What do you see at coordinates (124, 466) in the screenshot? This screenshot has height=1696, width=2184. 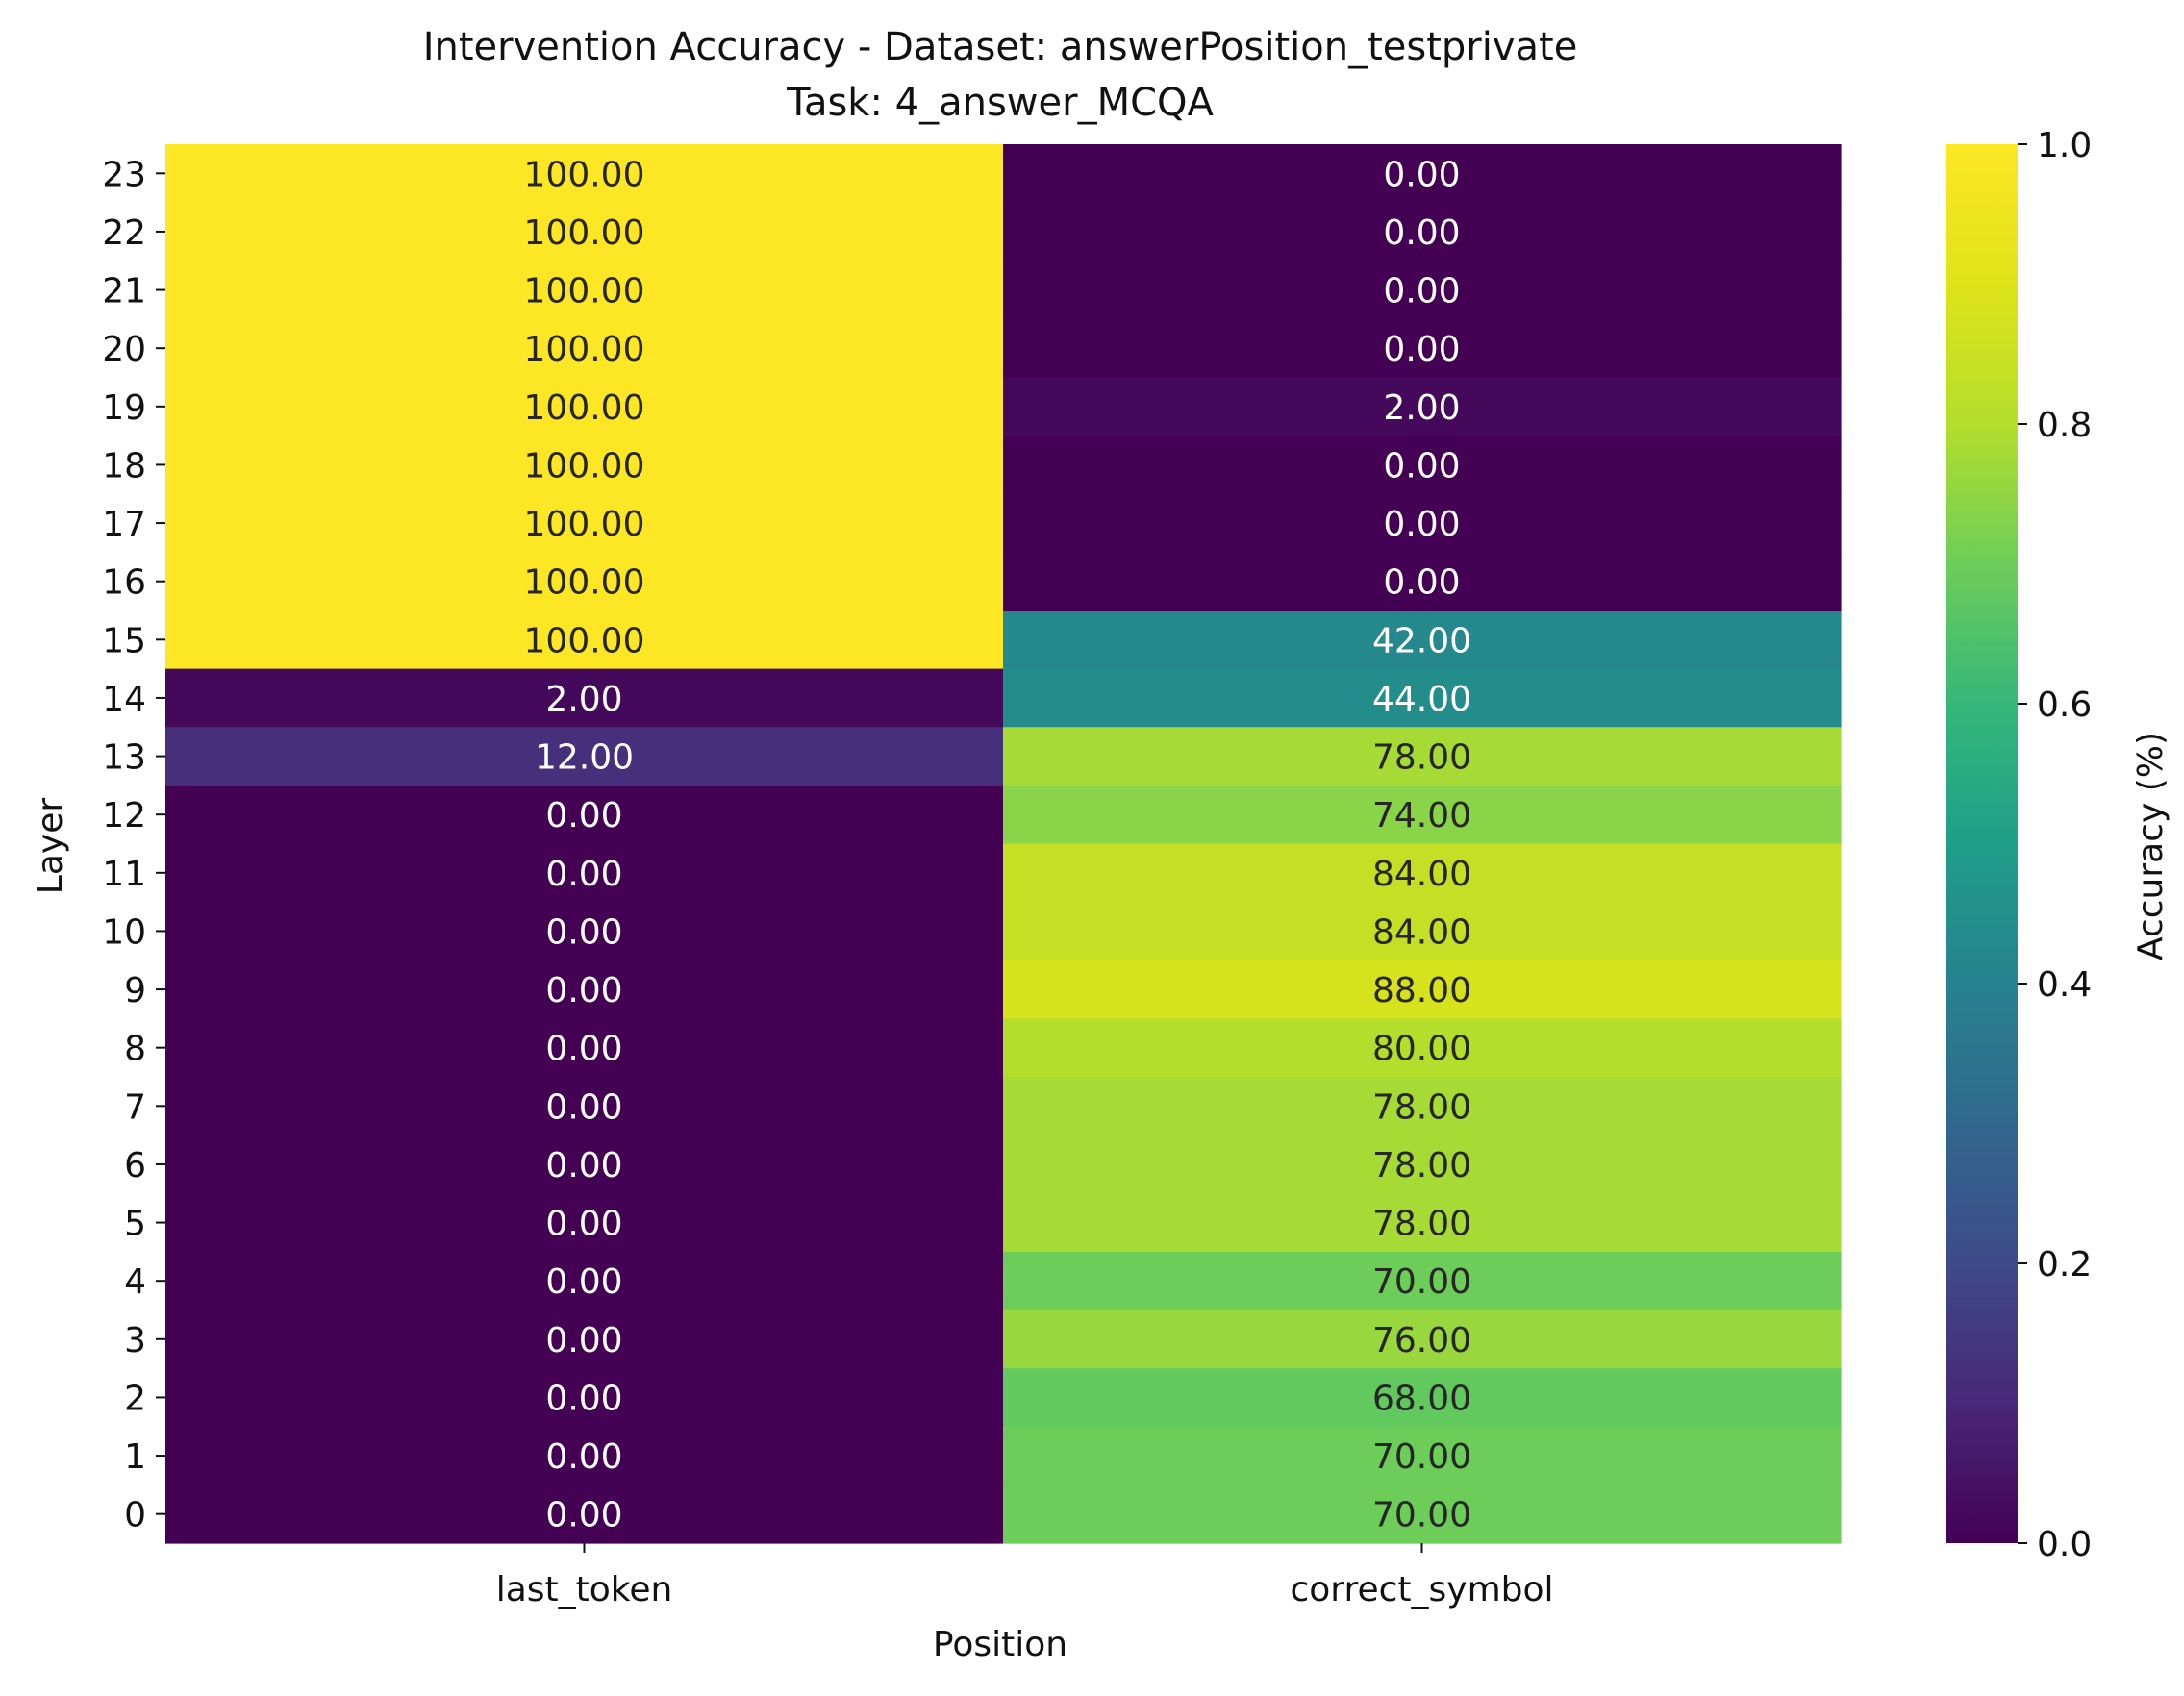 I see `y-tick-label: 18` at bounding box center [124, 466].